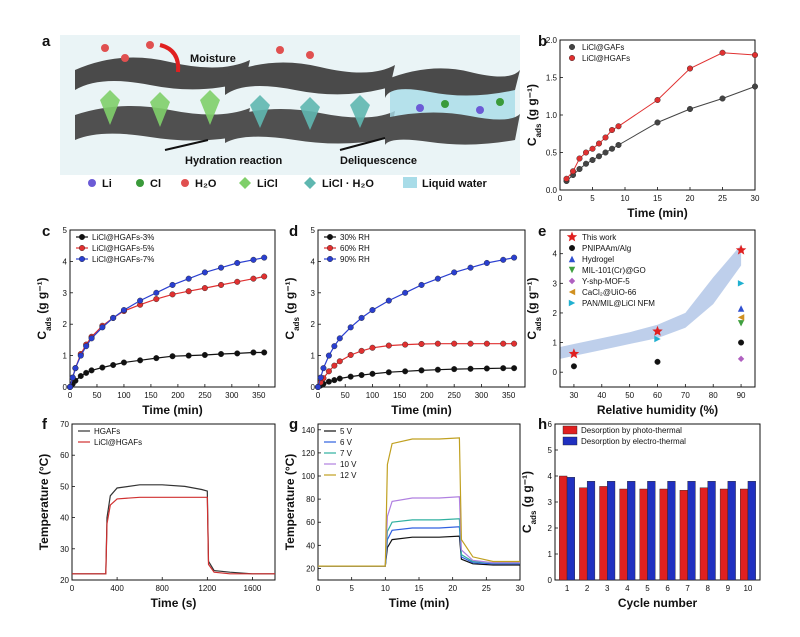 The width and height of the screenshot is (800, 637). What do you see at coordinates (661, 134) in the screenshot?
I see `fit-line` at bounding box center [661, 134].